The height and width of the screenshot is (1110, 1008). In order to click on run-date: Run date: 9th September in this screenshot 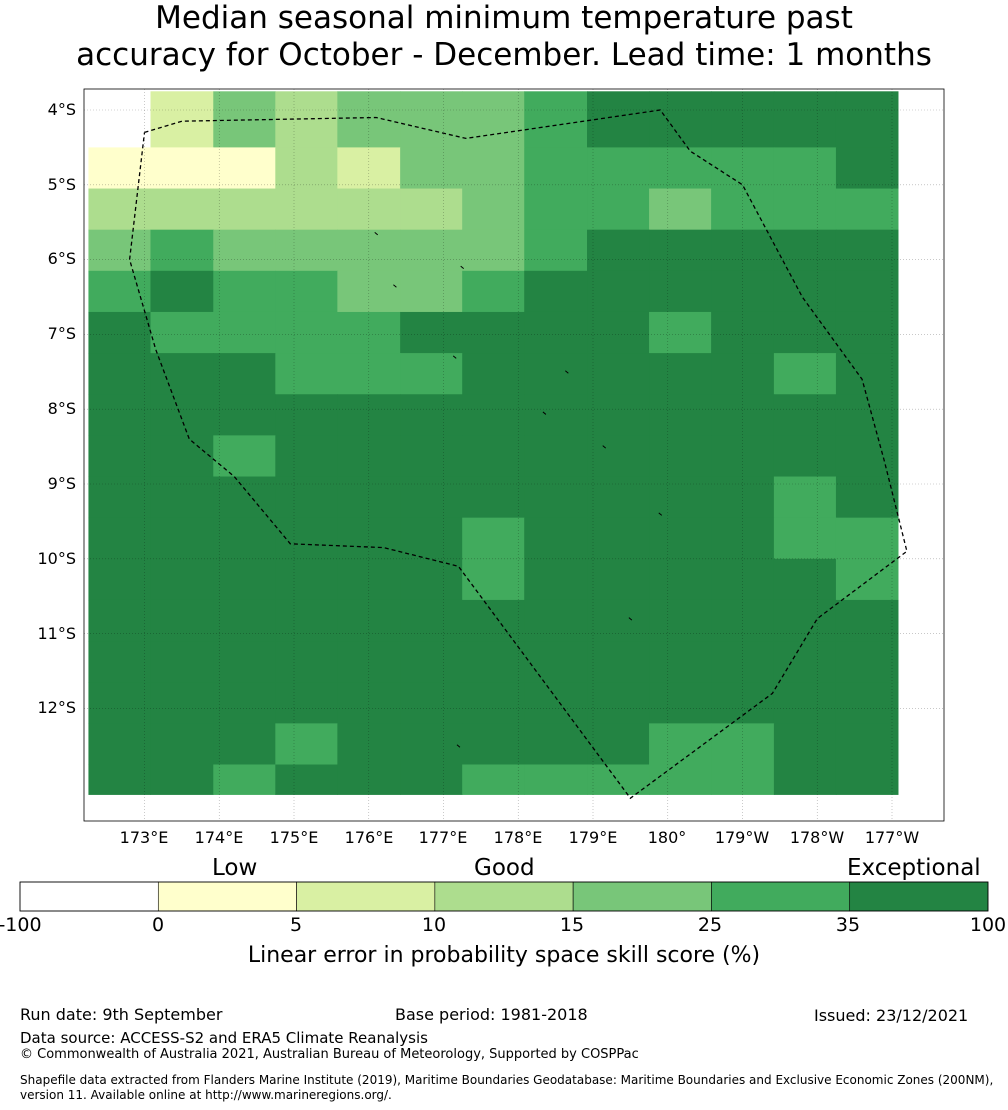, I will do `click(121, 1014)`.